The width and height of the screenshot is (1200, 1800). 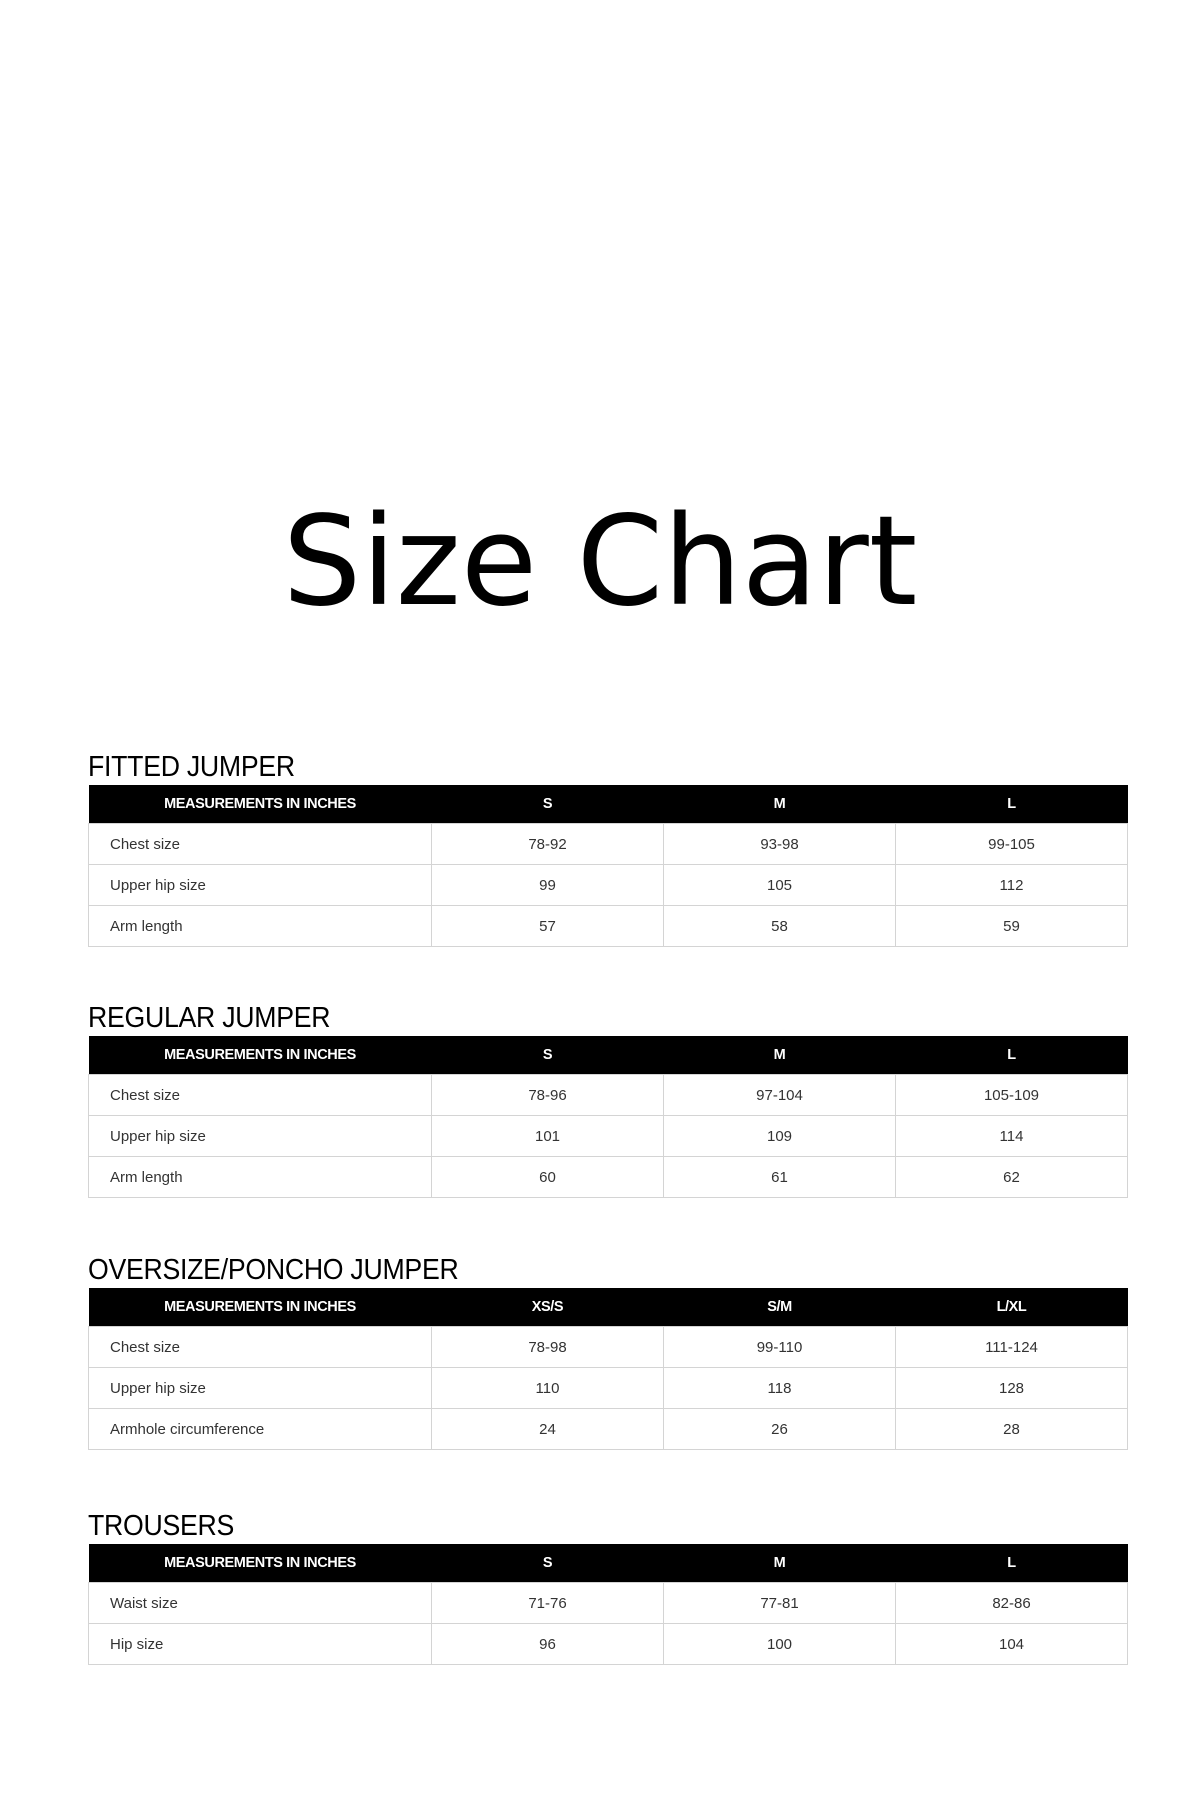 I want to click on size-value: 62, so click(x=1011, y=1177).